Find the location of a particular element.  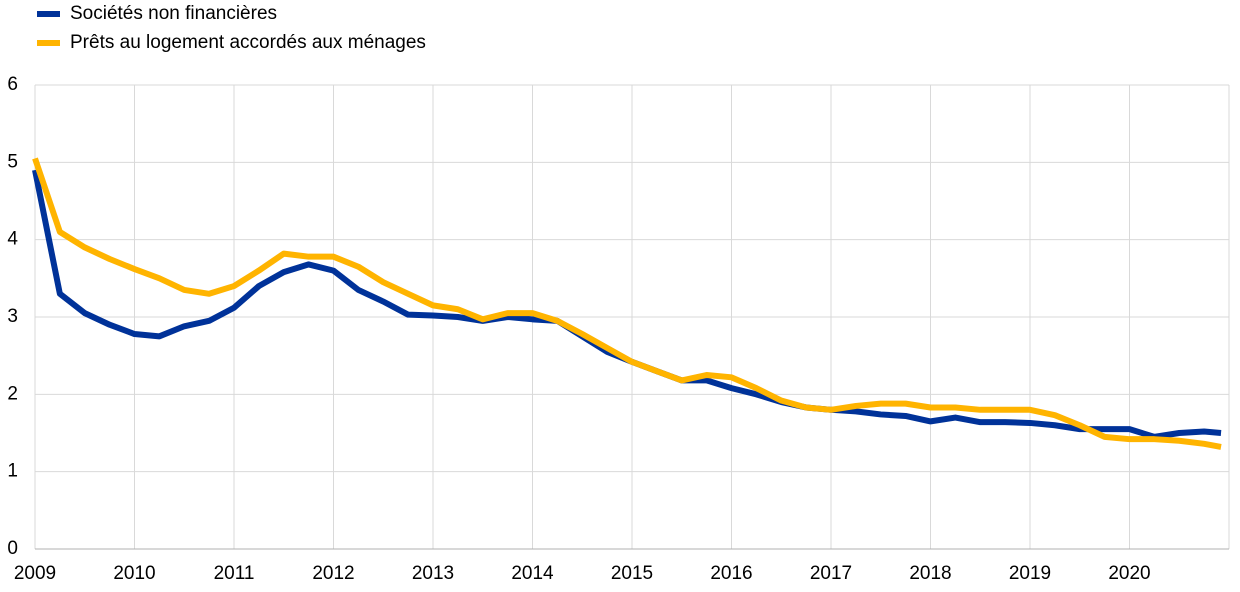

y-tick-label: 2 is located at coordinates (12, 393).